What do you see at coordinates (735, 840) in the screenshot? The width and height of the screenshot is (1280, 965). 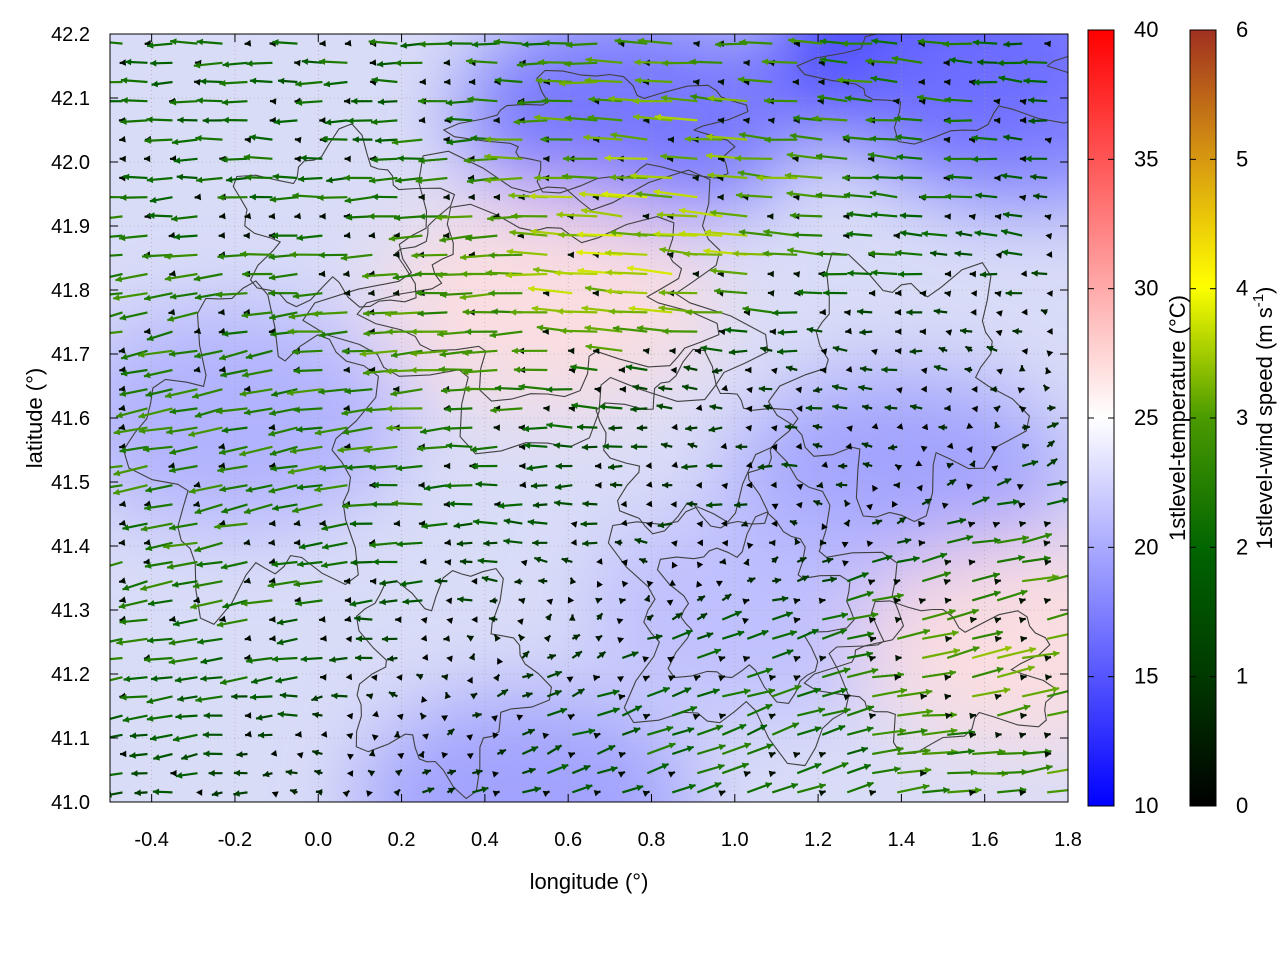 I see `x-tick-label: 1.0` at bounding box center [735, 840].